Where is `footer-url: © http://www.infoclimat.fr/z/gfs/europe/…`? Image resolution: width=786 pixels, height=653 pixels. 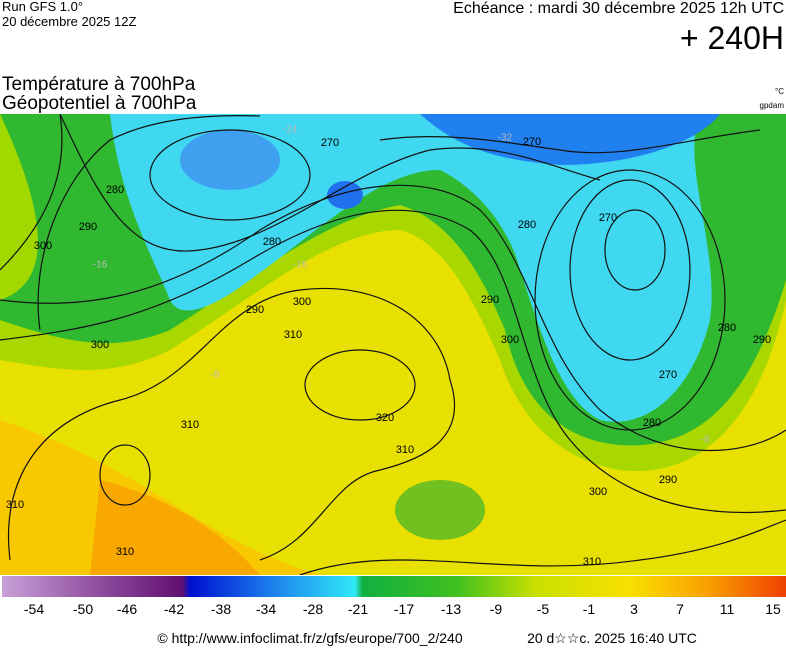 footer-url: © http://www.infoclimat.fr/z/gfs/europe/… is located at coordinates (309, 638).